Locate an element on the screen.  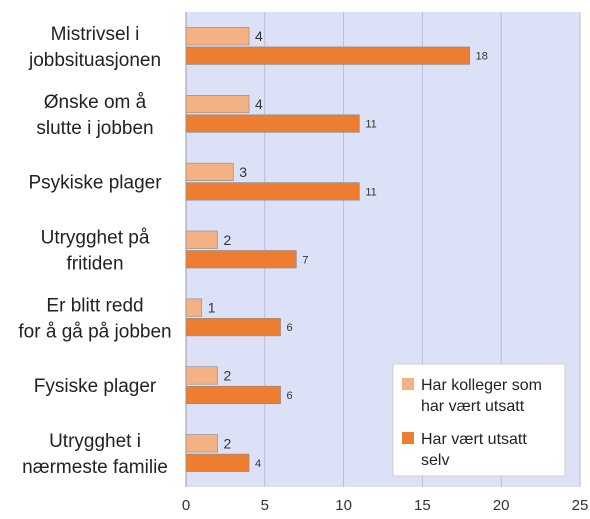
x-tick-label: 20 is located at coordinates (501, 505).